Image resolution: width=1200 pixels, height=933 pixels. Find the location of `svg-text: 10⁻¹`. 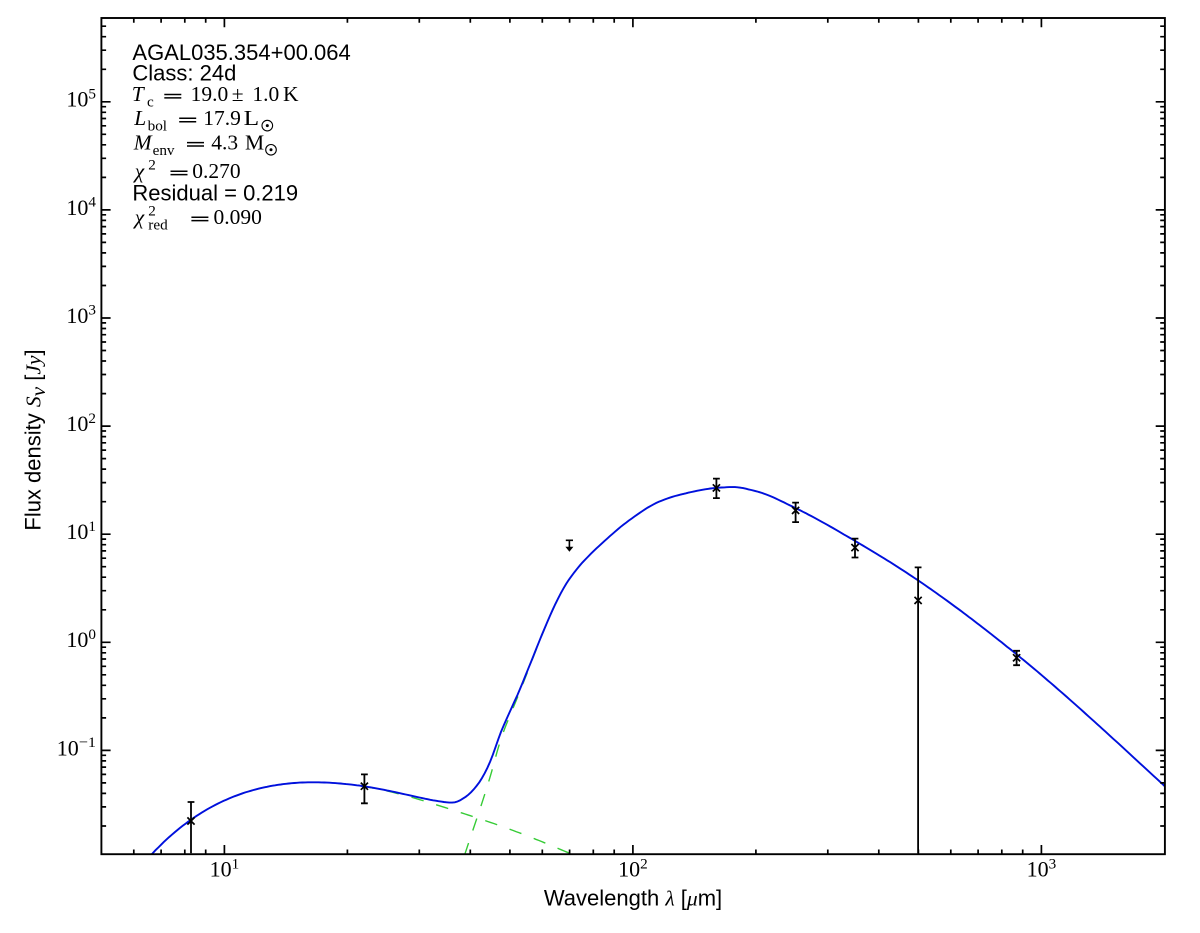

svg-text: 10⁻¹ is located at coordinates (76, 747).